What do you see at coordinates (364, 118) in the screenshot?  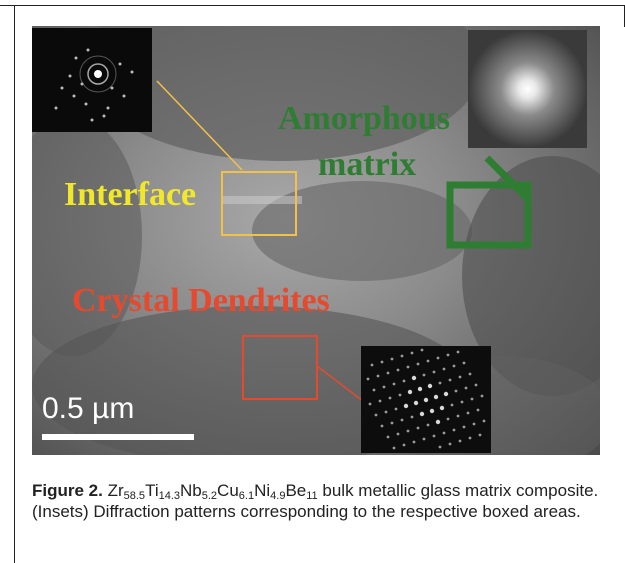 I see `label-amorphous: Amorphous` at bounding box center [364, 118].